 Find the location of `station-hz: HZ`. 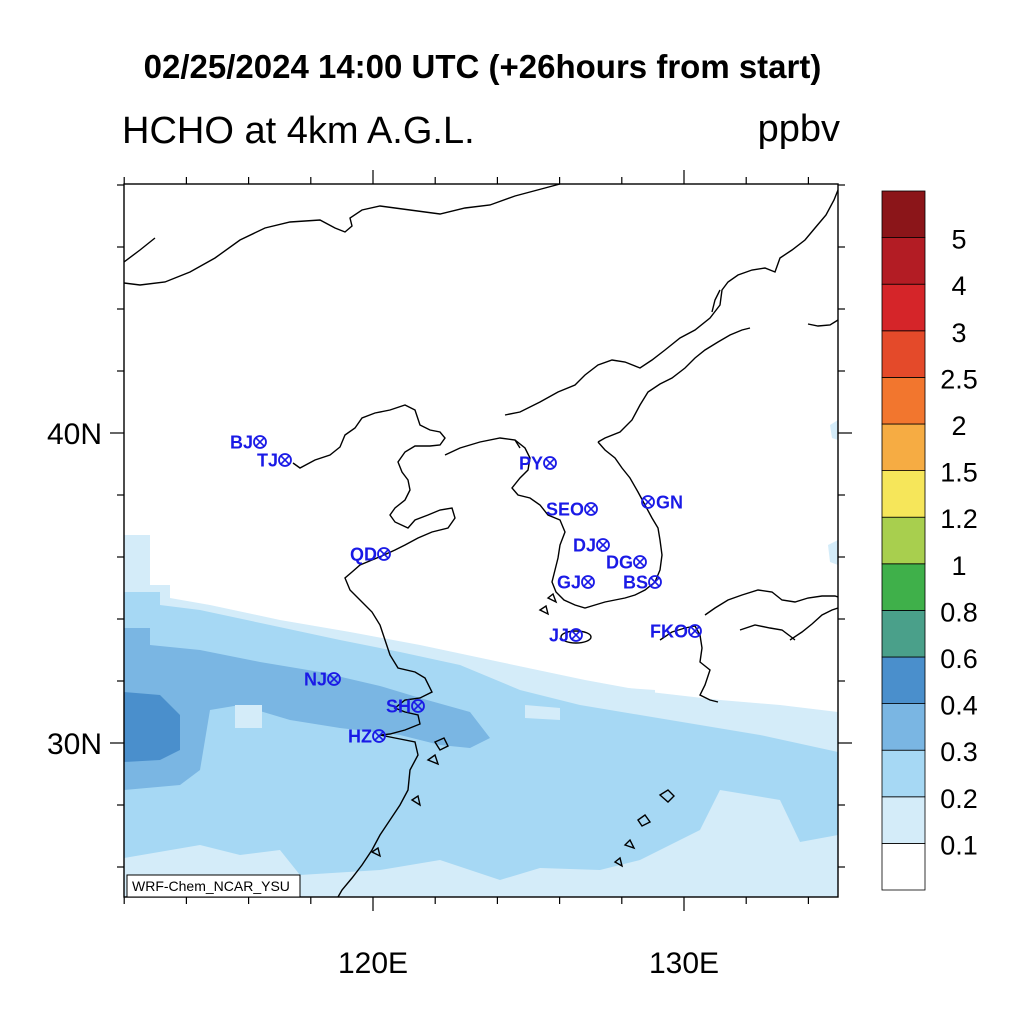

station-hz: HZ is located at coordinates (367, 737).